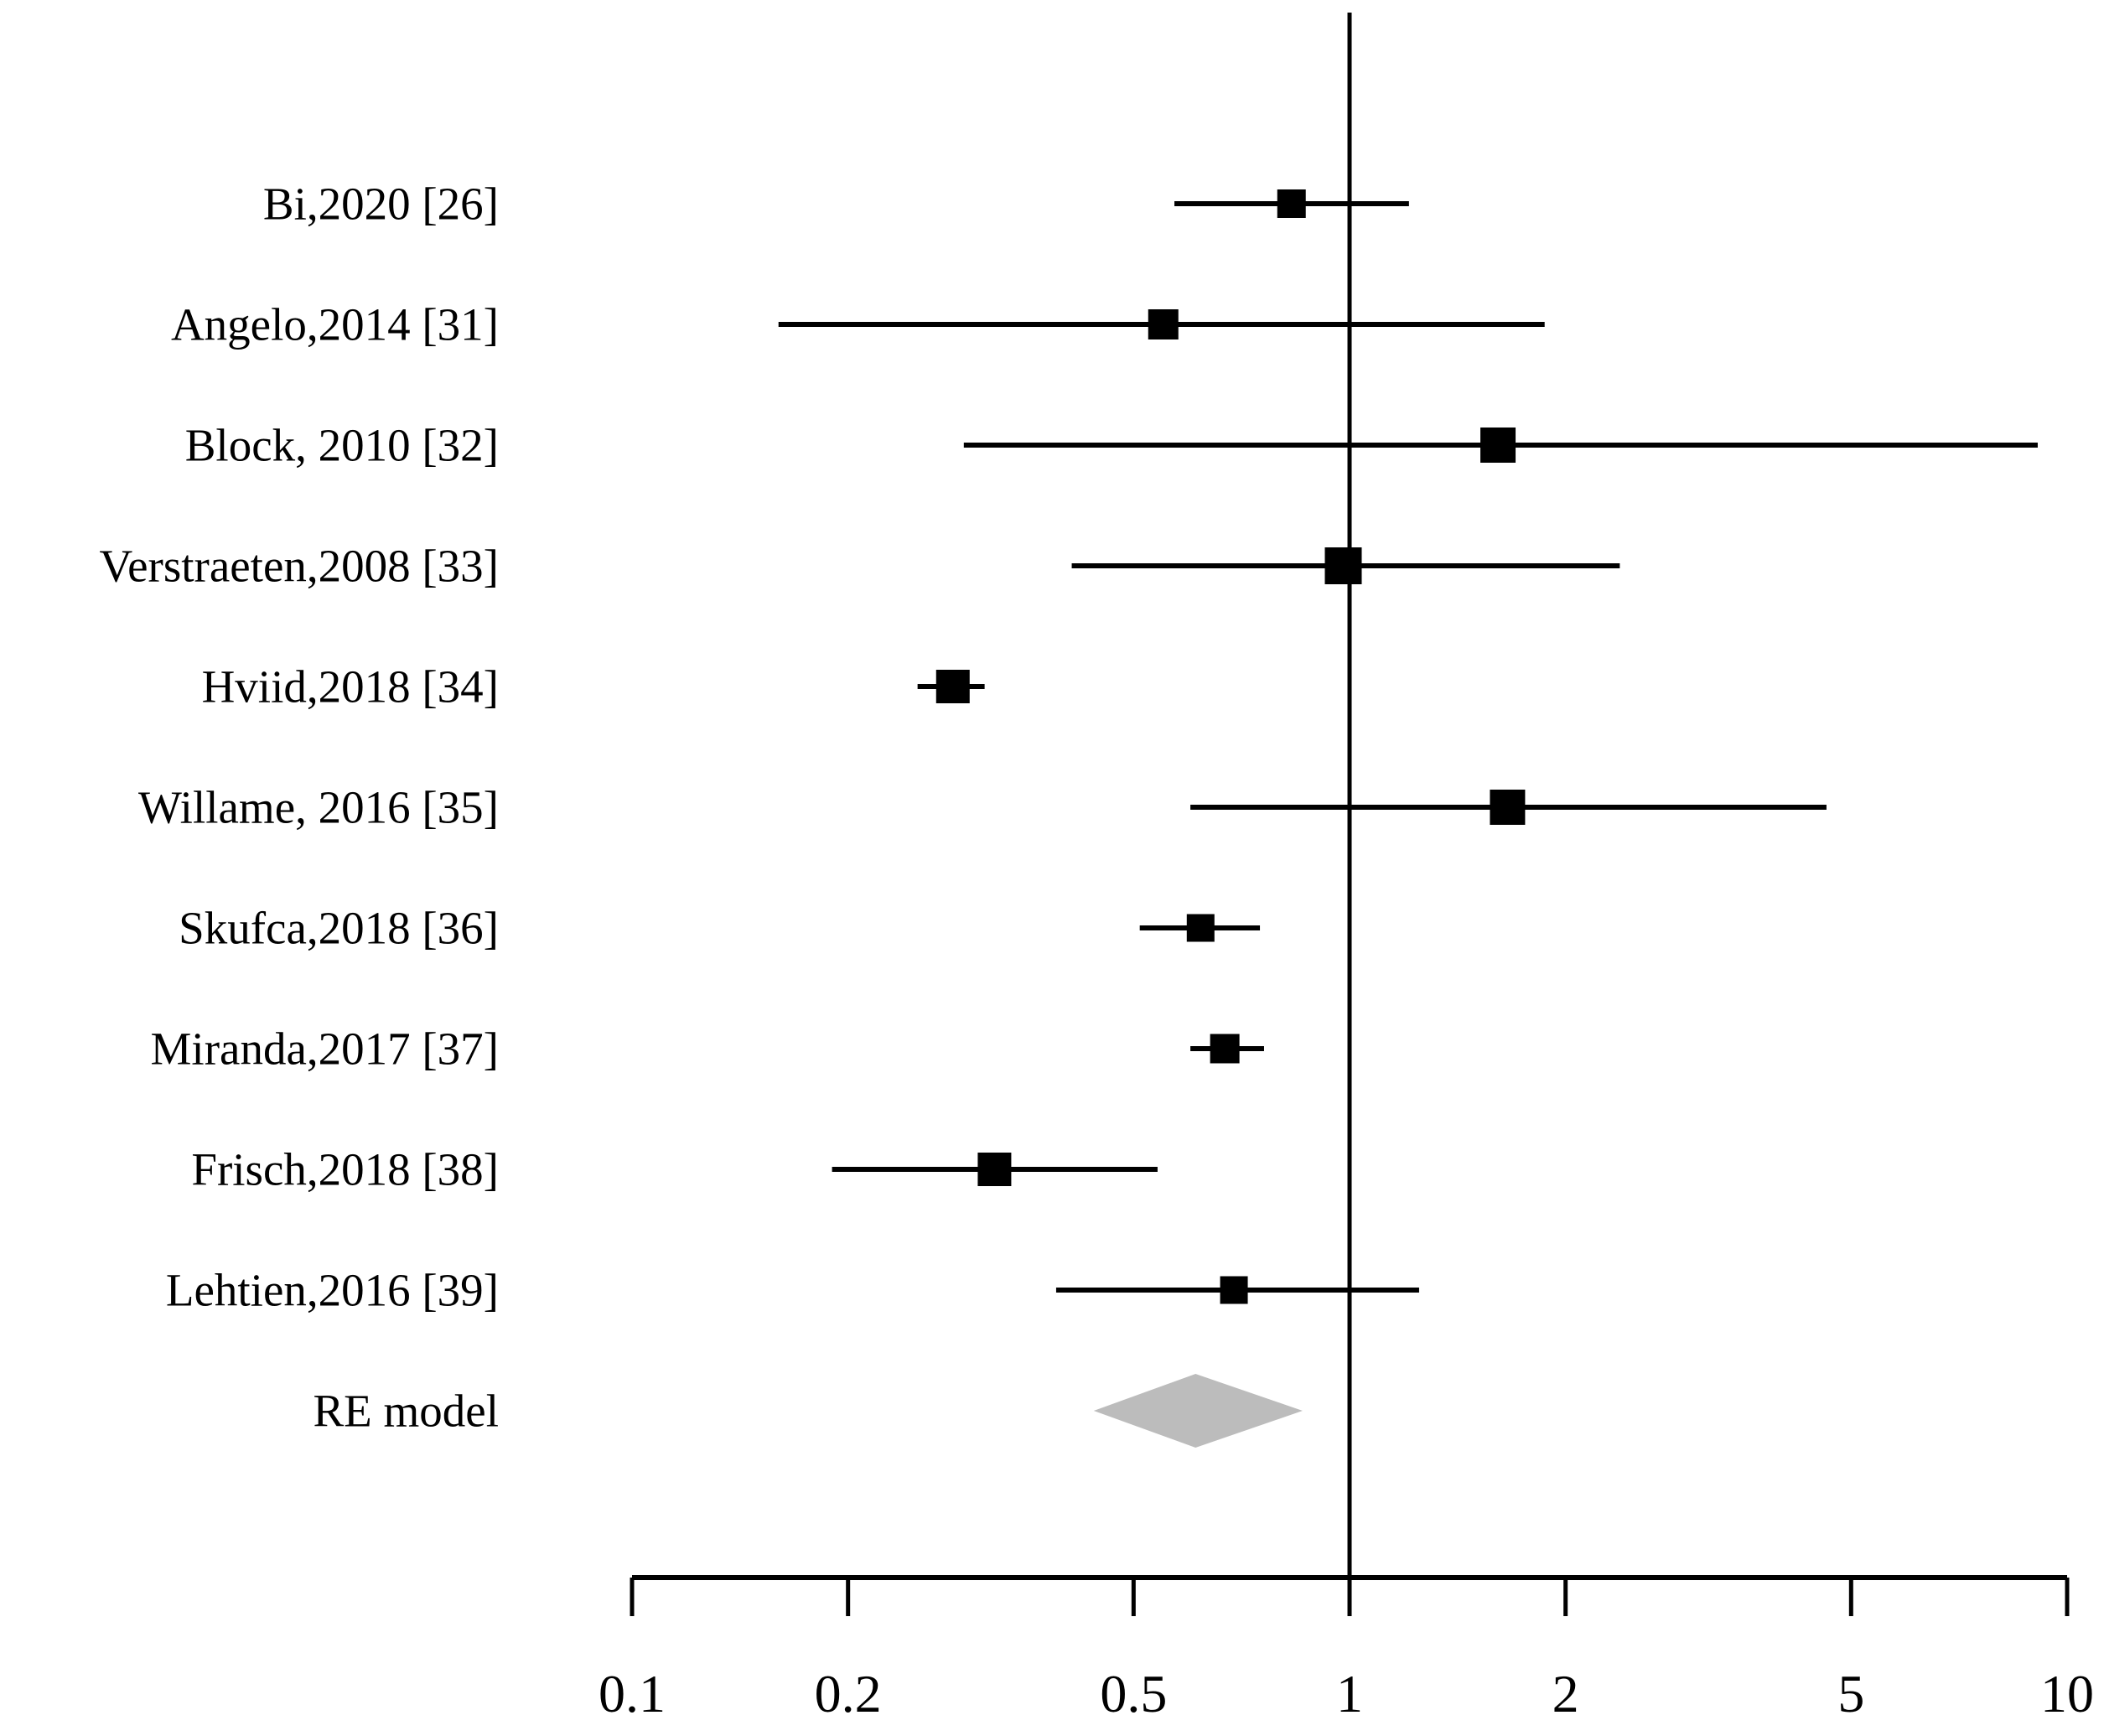 This screenshot has height=1736, width=2104. What do you see at coordinates (1850, 1693) in the screenshot?
I see `x-axis-tick-label: 5` at bounding box center [1850, 1693].